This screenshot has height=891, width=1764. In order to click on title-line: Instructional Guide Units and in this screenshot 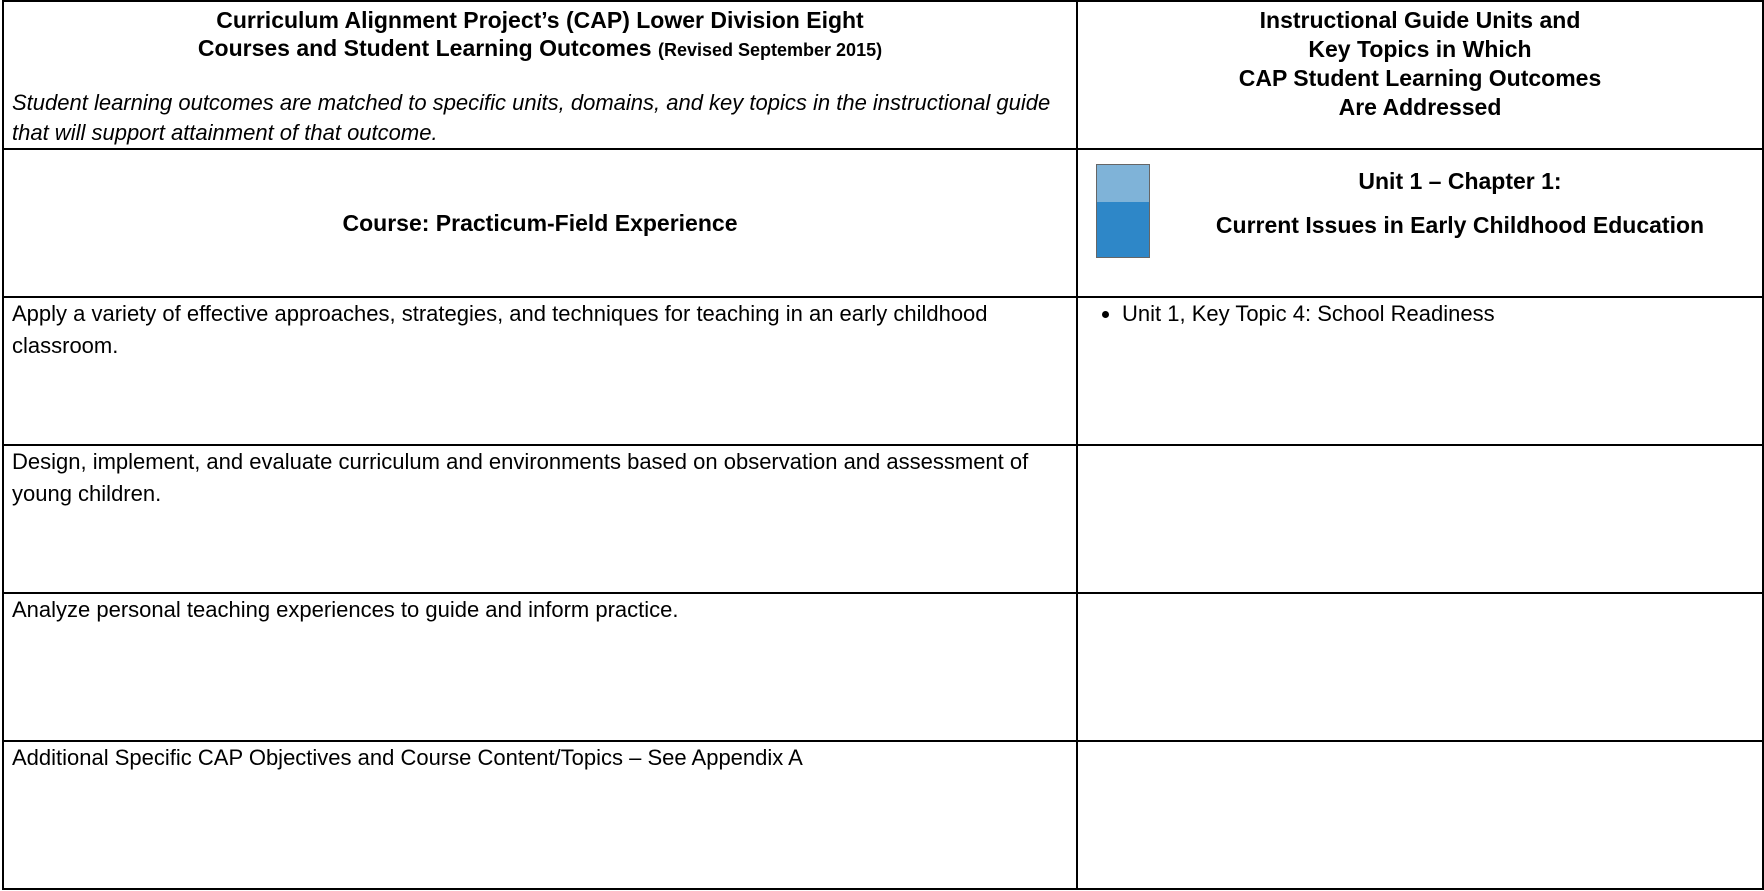, I will do `click(1420, 20)`.